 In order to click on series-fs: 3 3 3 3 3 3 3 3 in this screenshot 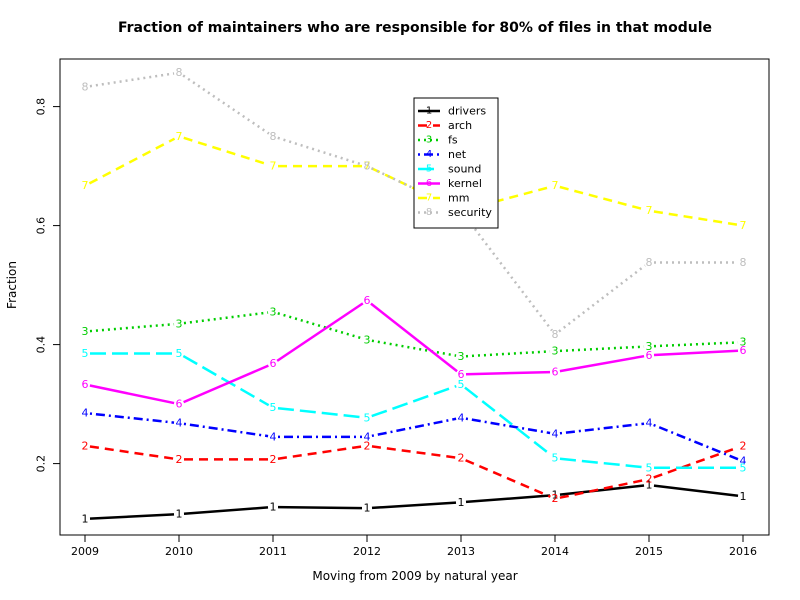, I will do `click(414, 334)`.